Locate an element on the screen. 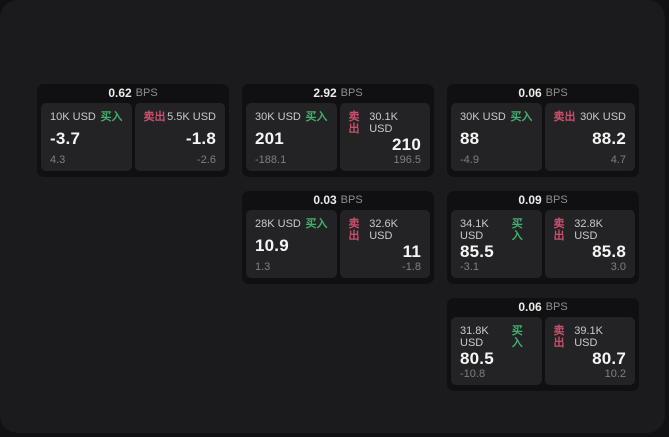 The image size is (669, 437). buy-panel: 10K USD 买入 -3.7 4.3 is located at coordinates (86, 137).